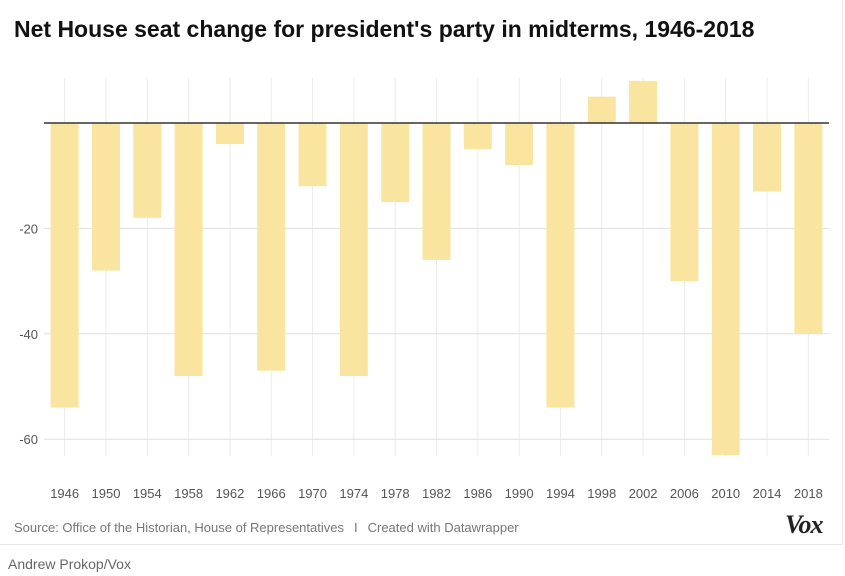 The height and width of the screenshot is (576, 845). Describe the element at coordinates (229, 493) in the screenshot. I see `x-tick-label: 1962` at that location.